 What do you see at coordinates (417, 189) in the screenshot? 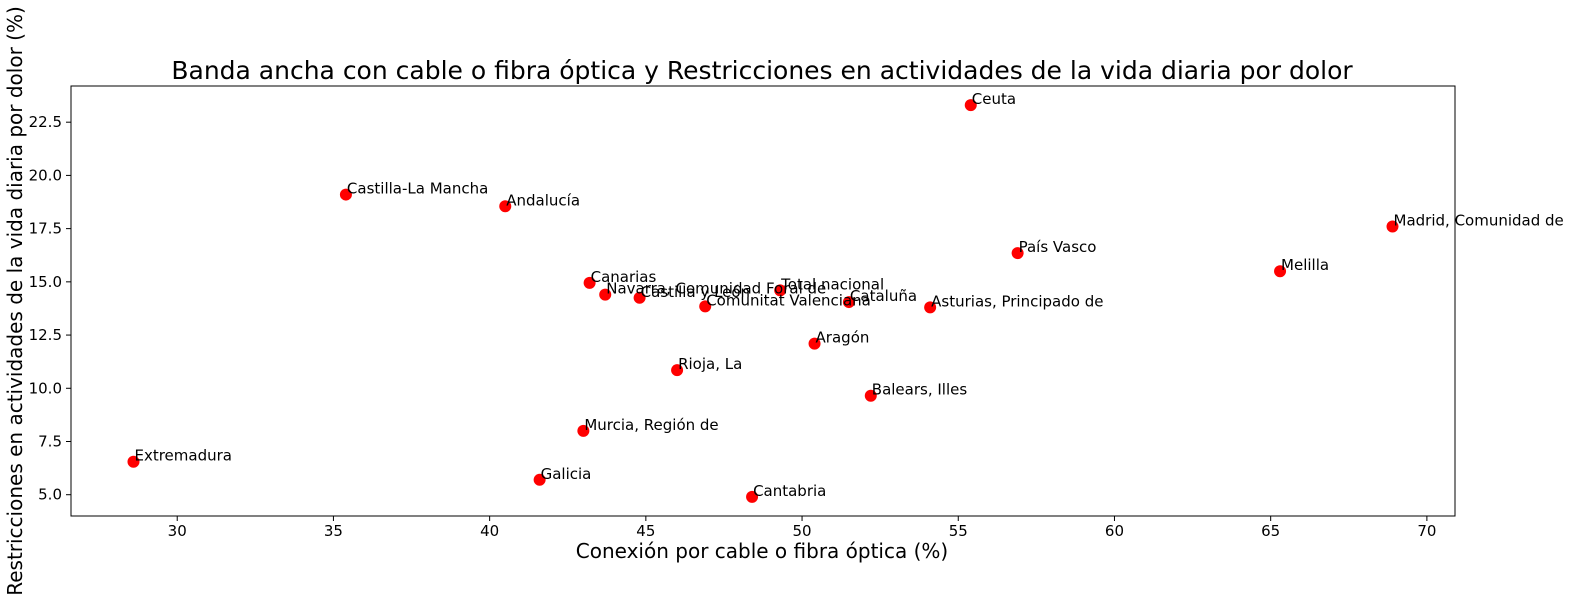
I see `point-label: Castilla-La Mancha` at bounding box center [417, 189].